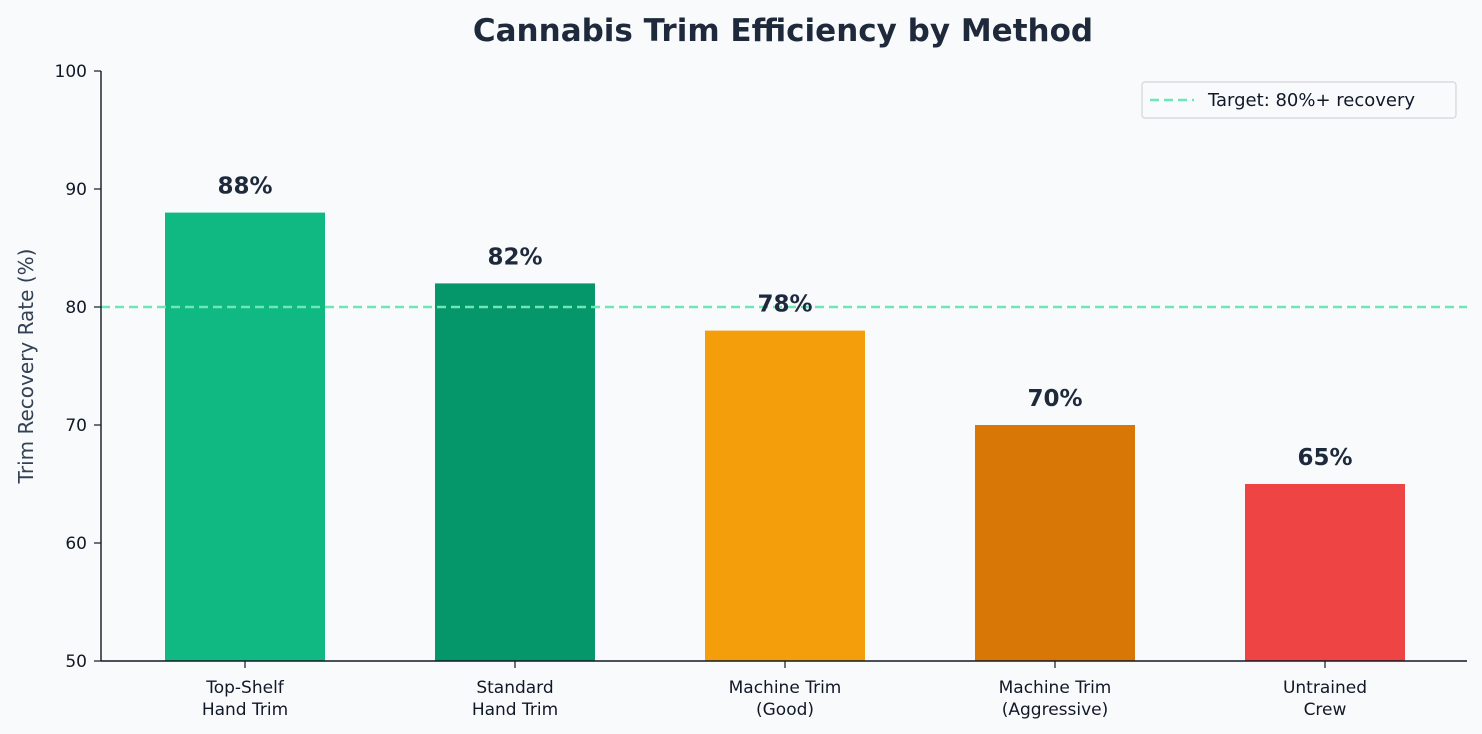 The width and height of the screenshot is (1482, 734). I want to click on x-tick-label: (Good), so click(785, 710).